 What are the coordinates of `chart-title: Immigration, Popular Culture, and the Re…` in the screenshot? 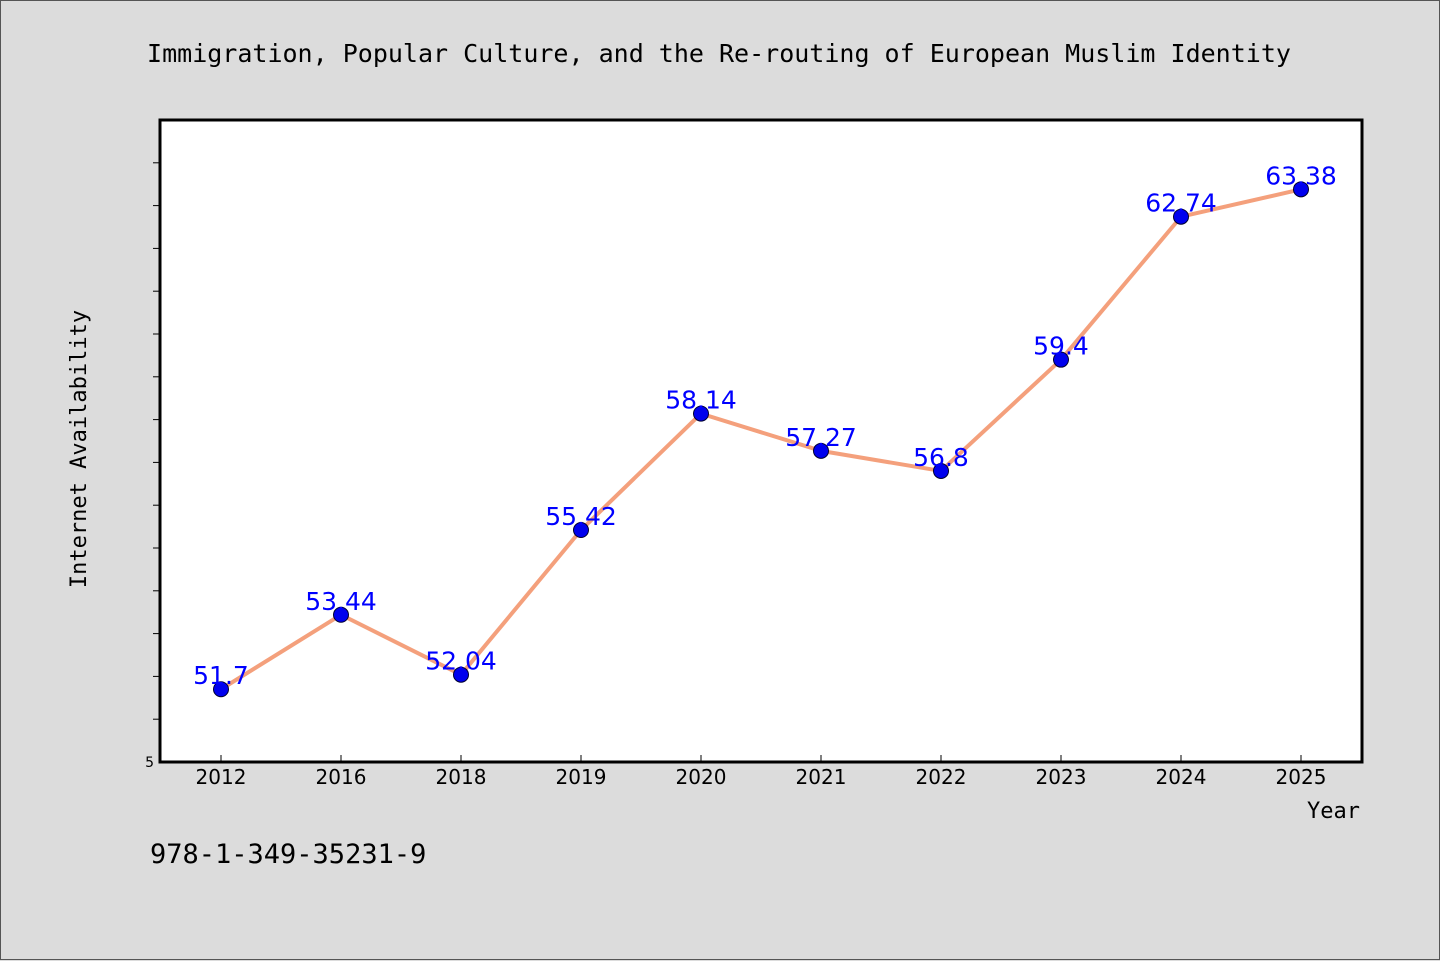 It's located at (719, 53).